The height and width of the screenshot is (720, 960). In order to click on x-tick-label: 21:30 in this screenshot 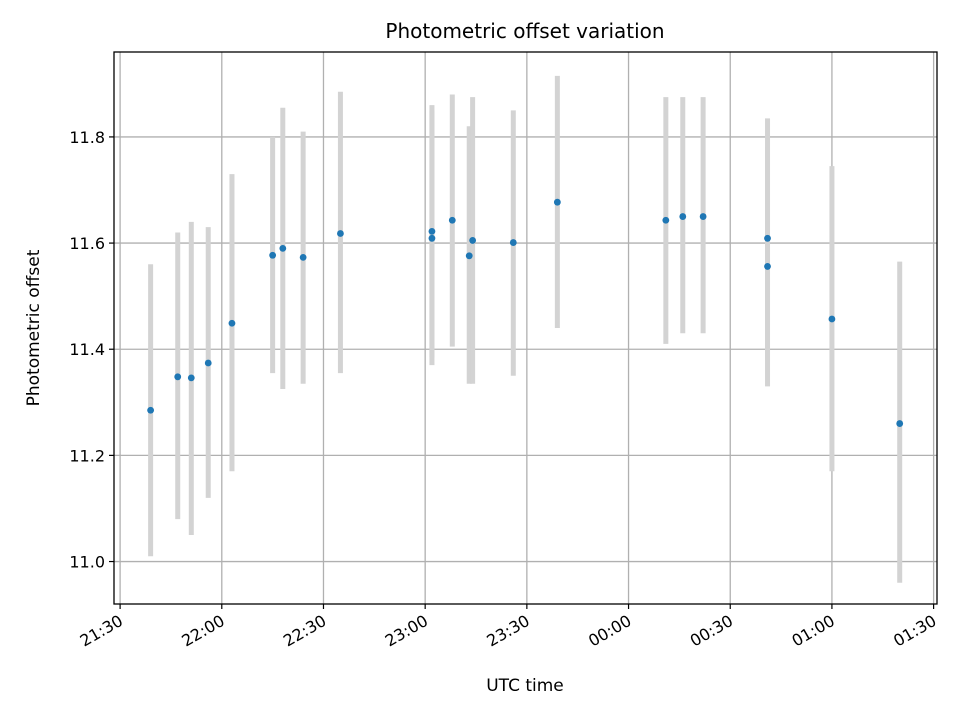, I will do `click(101, 631)`.